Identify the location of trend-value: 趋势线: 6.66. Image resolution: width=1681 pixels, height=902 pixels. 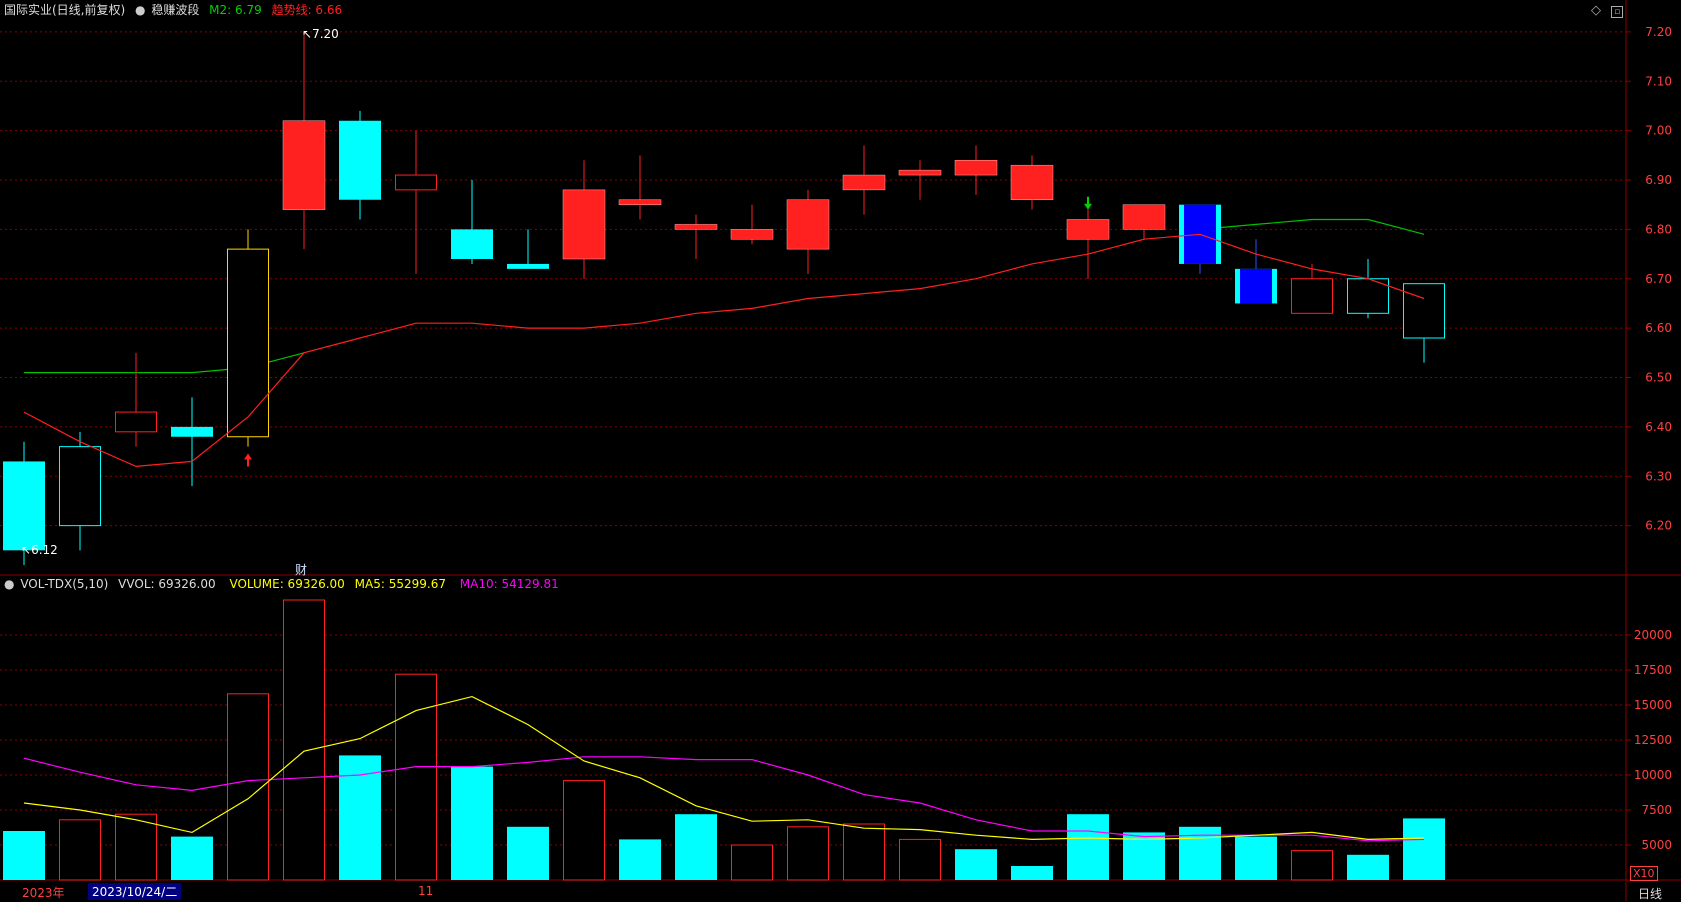
(307, 10).